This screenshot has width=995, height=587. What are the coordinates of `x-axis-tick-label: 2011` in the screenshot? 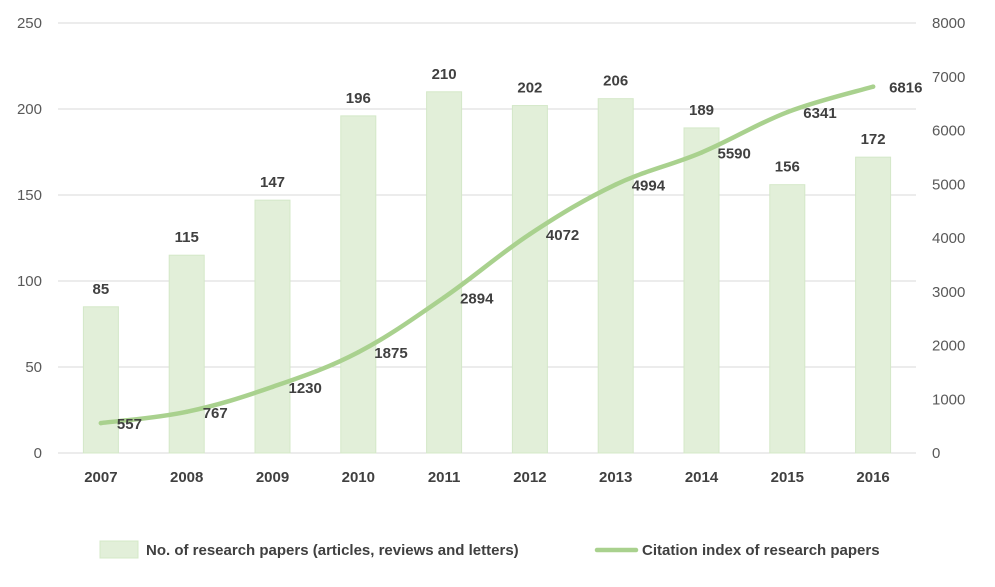 It's located at (444, 477).